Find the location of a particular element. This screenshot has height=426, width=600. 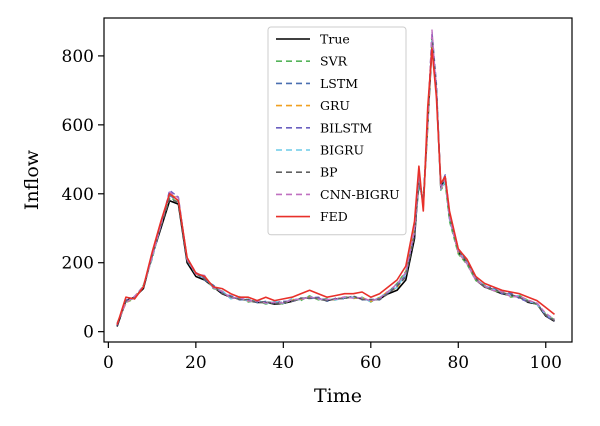

y-tick-label: 200 is located at coordinates (78, 264).